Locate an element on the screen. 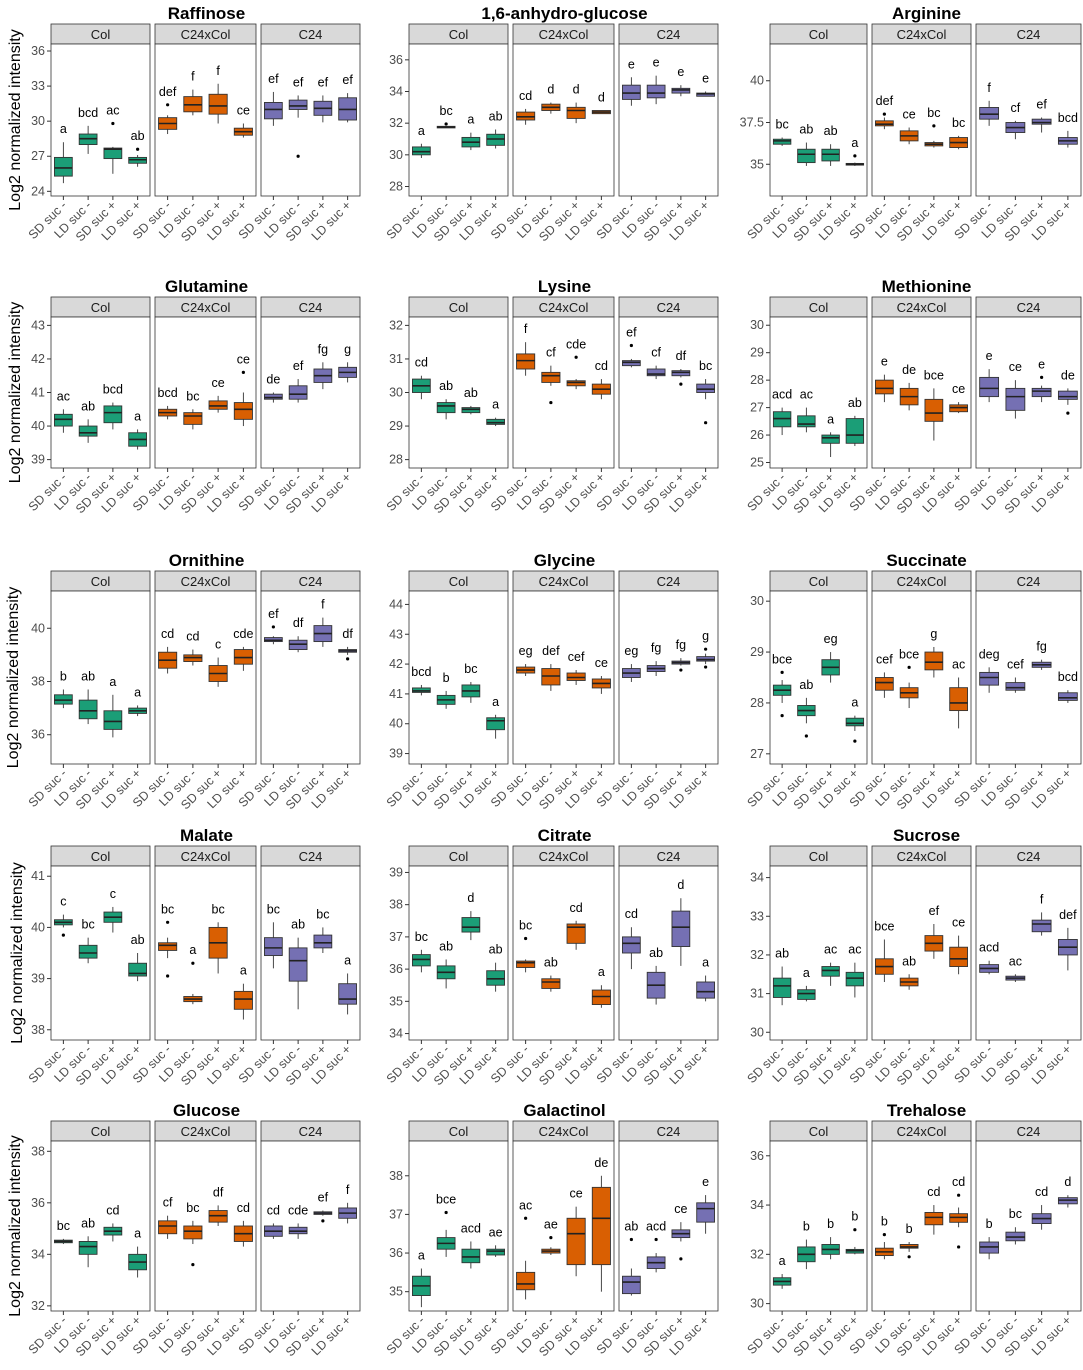 The height and width of the screenshot is (1370, 1083). significance-letter: fg is located at coordinates (681, 645).